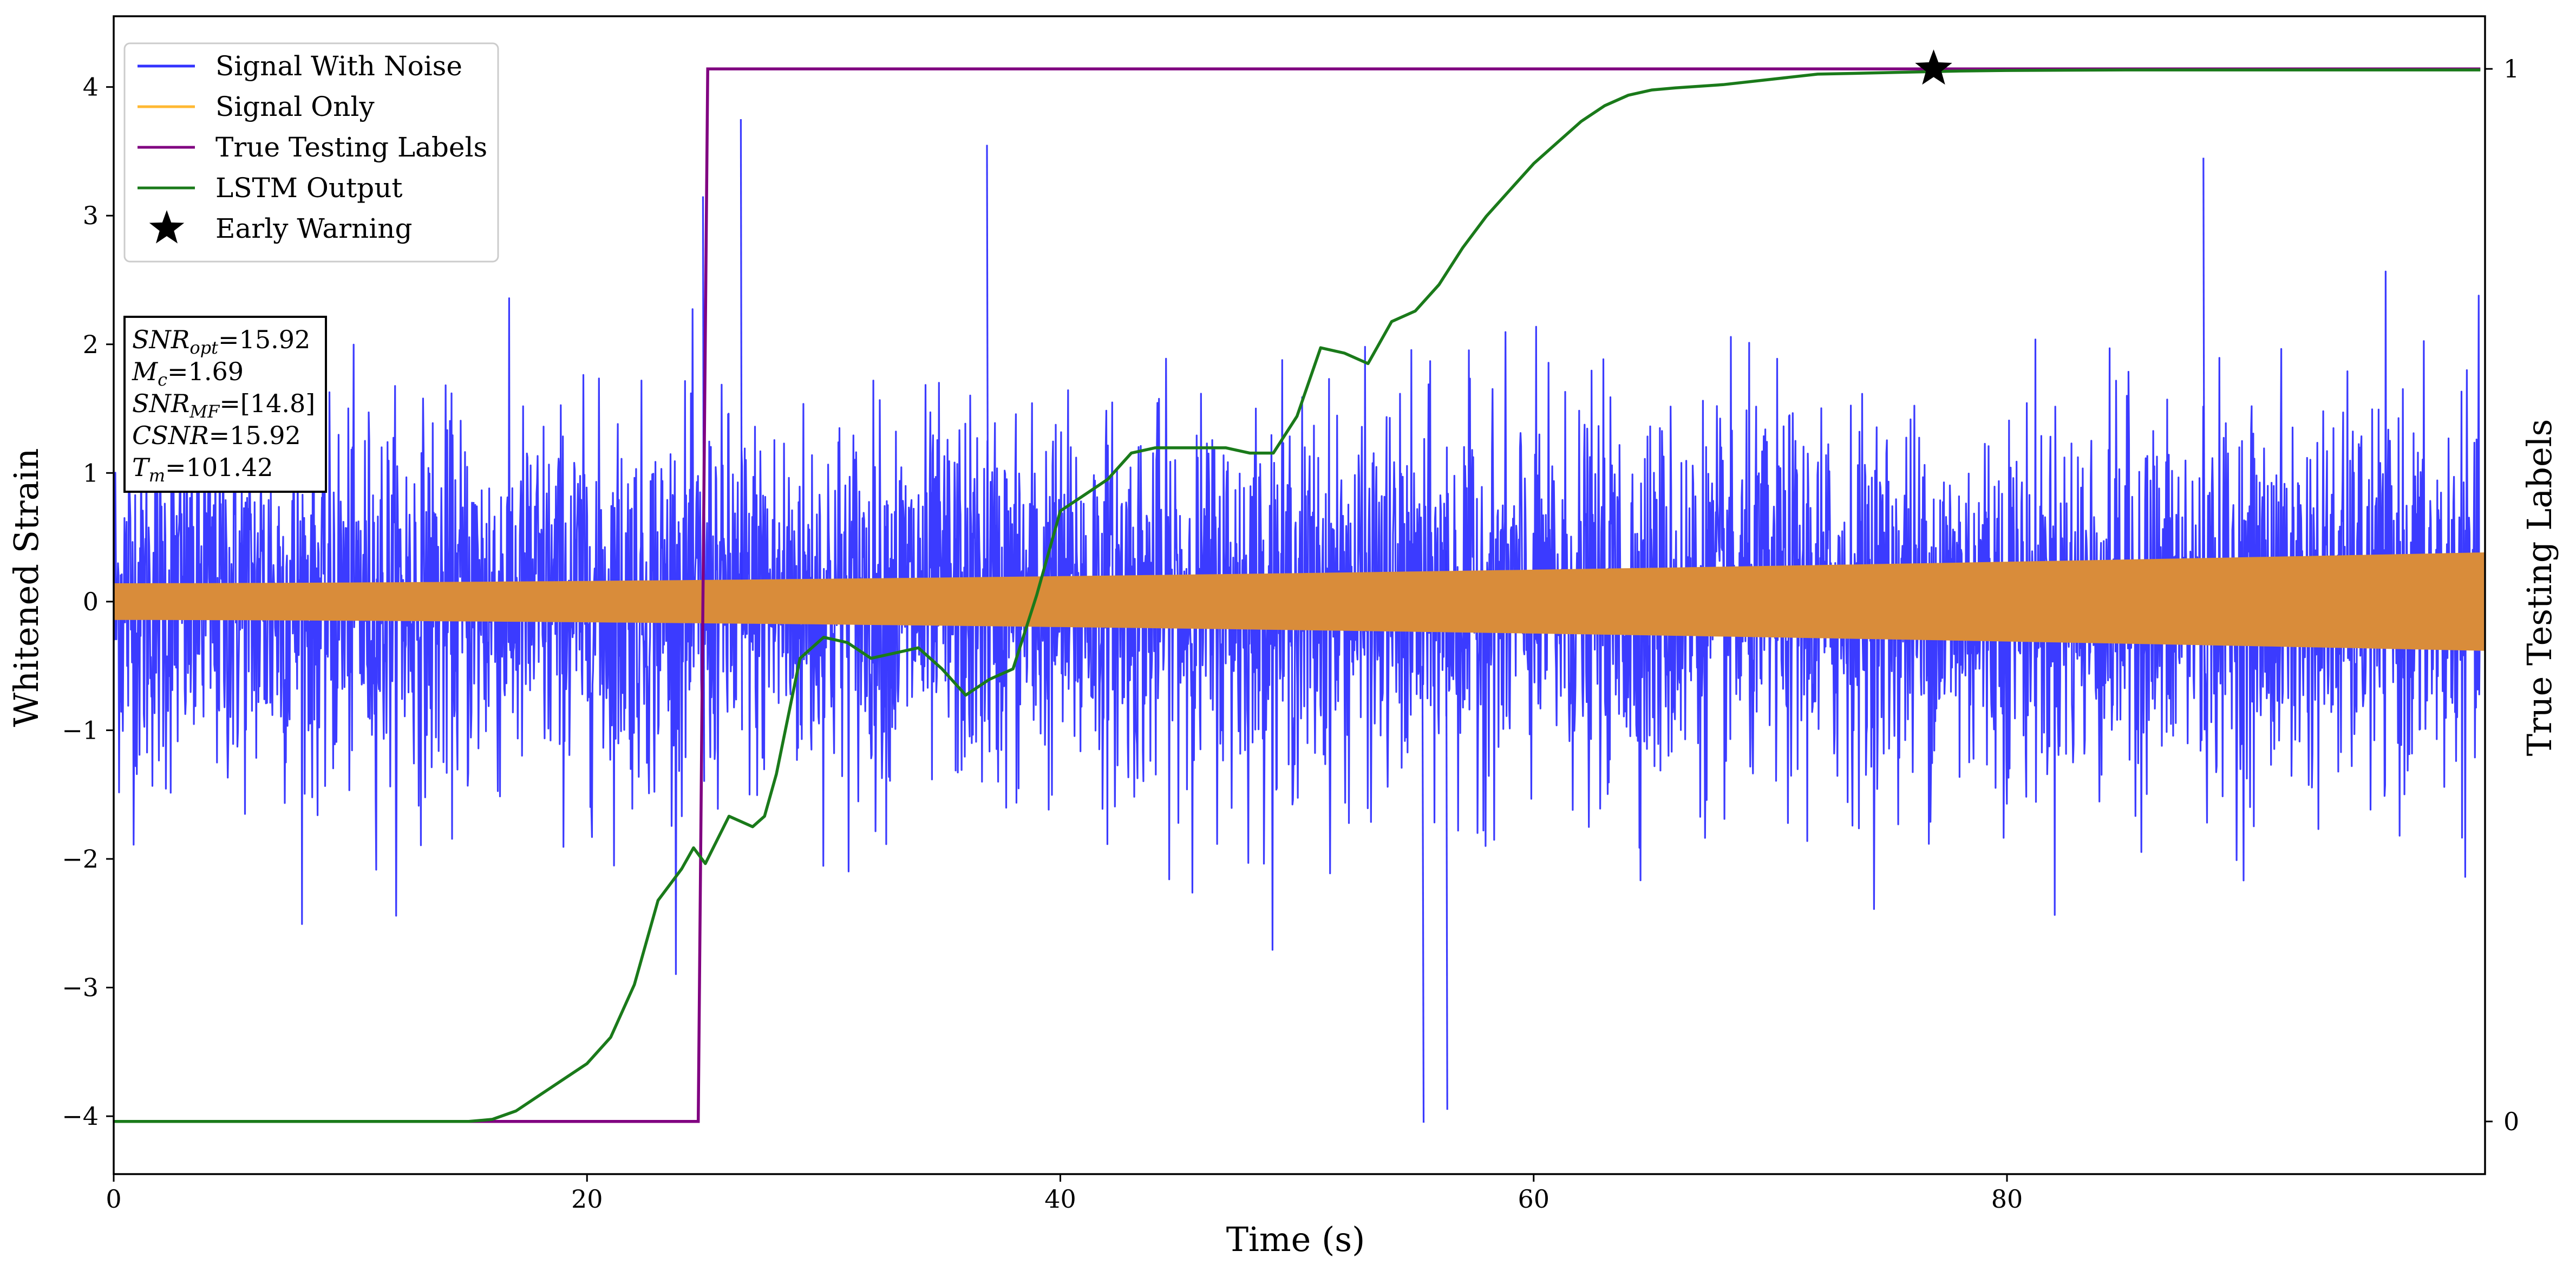 The width and height of the screenshot is (2576, 1277). I want to click on legend-label: Signal Only, so click(295, 106).